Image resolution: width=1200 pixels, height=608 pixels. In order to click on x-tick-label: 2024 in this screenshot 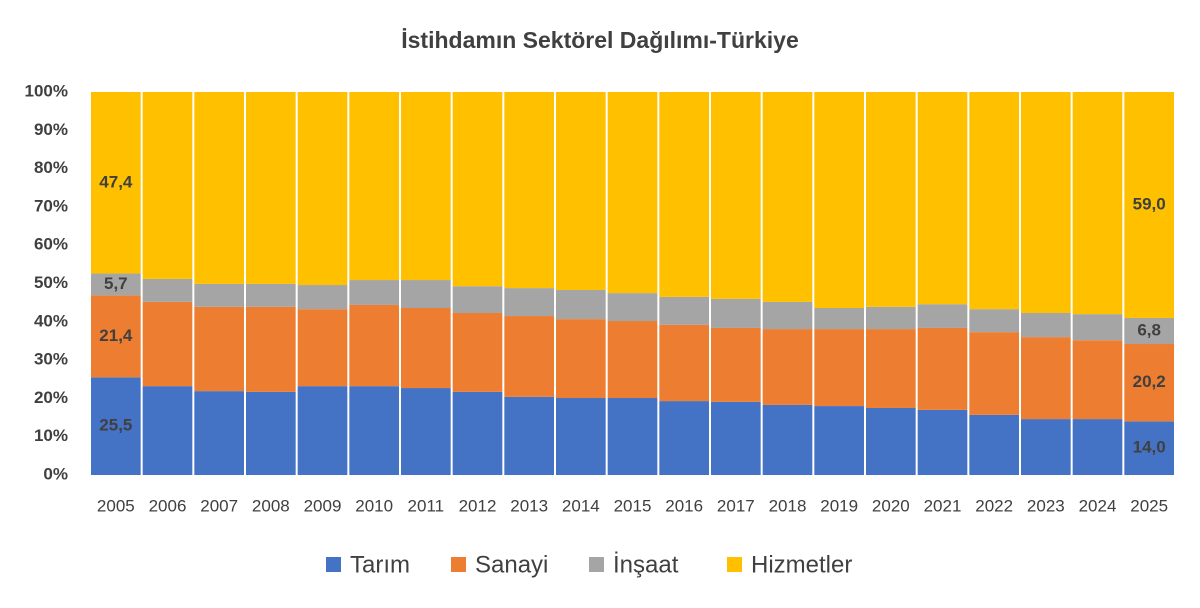, I will do `click(1098, 505)`.